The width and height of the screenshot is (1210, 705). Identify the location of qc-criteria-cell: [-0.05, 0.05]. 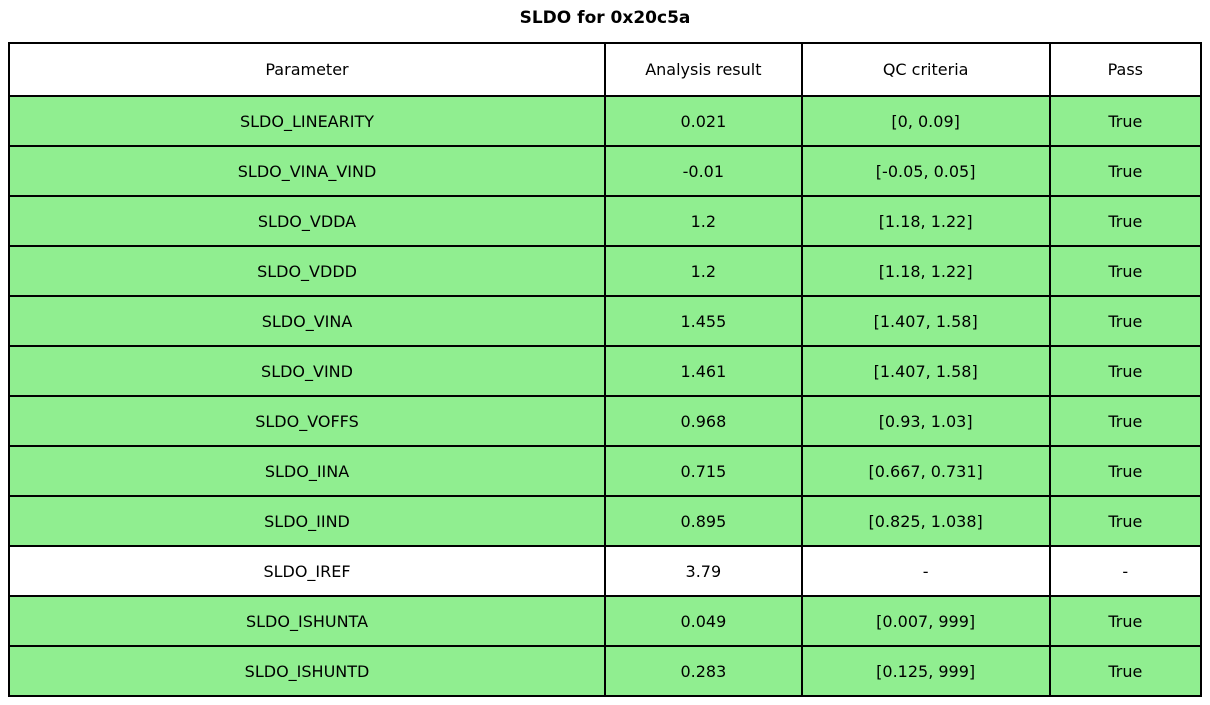
(925, 171).